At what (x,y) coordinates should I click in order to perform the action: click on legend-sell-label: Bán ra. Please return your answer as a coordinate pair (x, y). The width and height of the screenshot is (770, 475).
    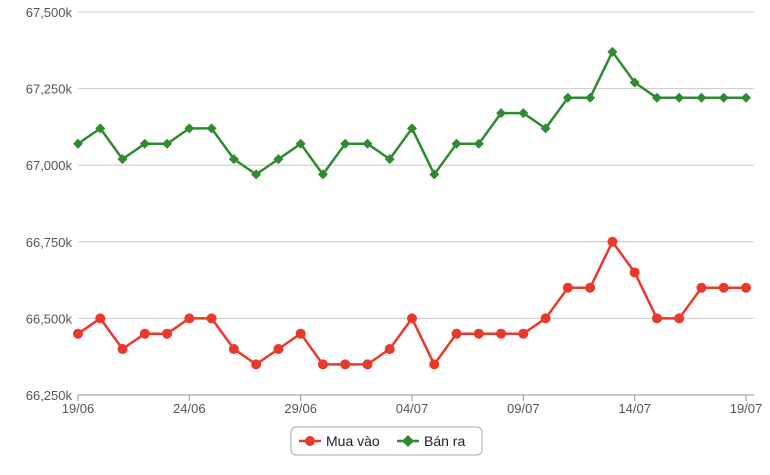
    Looking at the image, I should click on (444, 441).